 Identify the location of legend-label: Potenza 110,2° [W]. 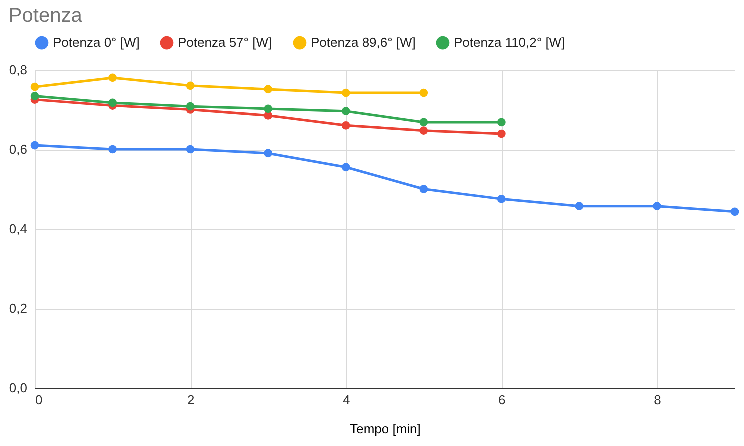
(510, 42).